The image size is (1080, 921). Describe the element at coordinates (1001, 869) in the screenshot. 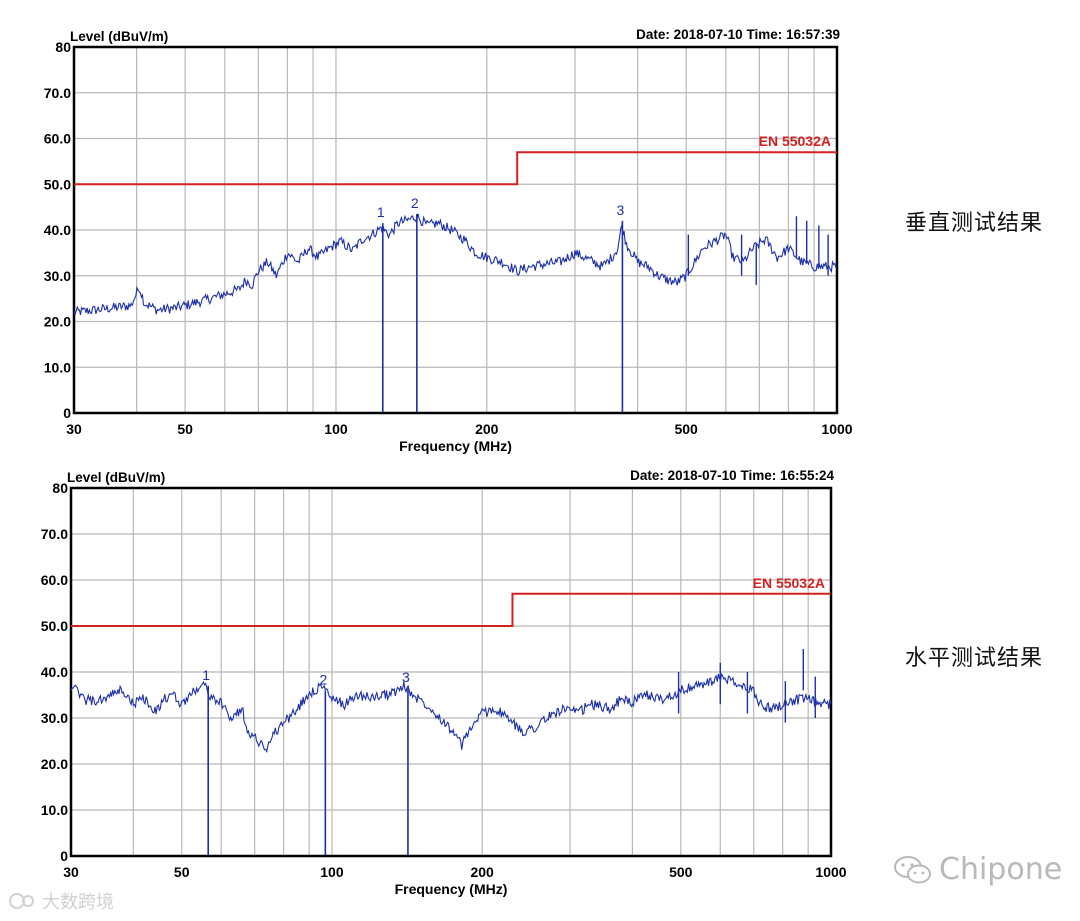

I see `chipone-text: Chipone` at that location.